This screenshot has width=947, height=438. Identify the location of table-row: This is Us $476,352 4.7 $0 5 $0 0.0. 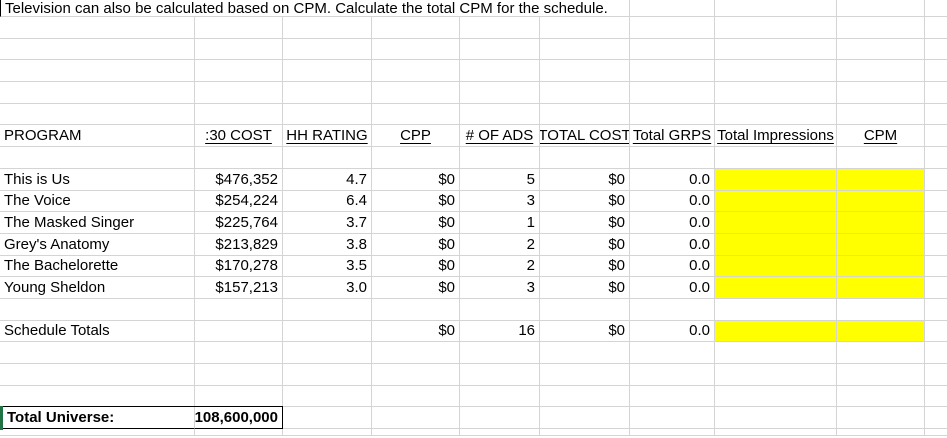
(473, 179).